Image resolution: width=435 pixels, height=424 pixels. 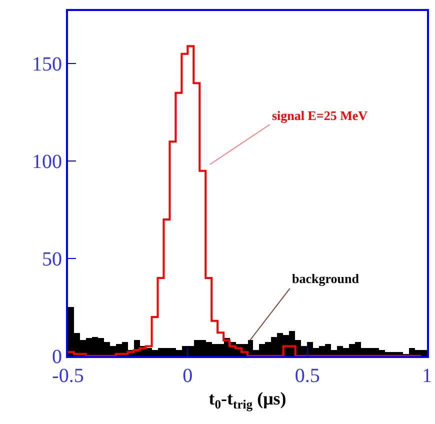 What do you see at coordinates (47, 65) in the screenshot?
I see `y-tick-label: 150` at bounding box center [47, 65].